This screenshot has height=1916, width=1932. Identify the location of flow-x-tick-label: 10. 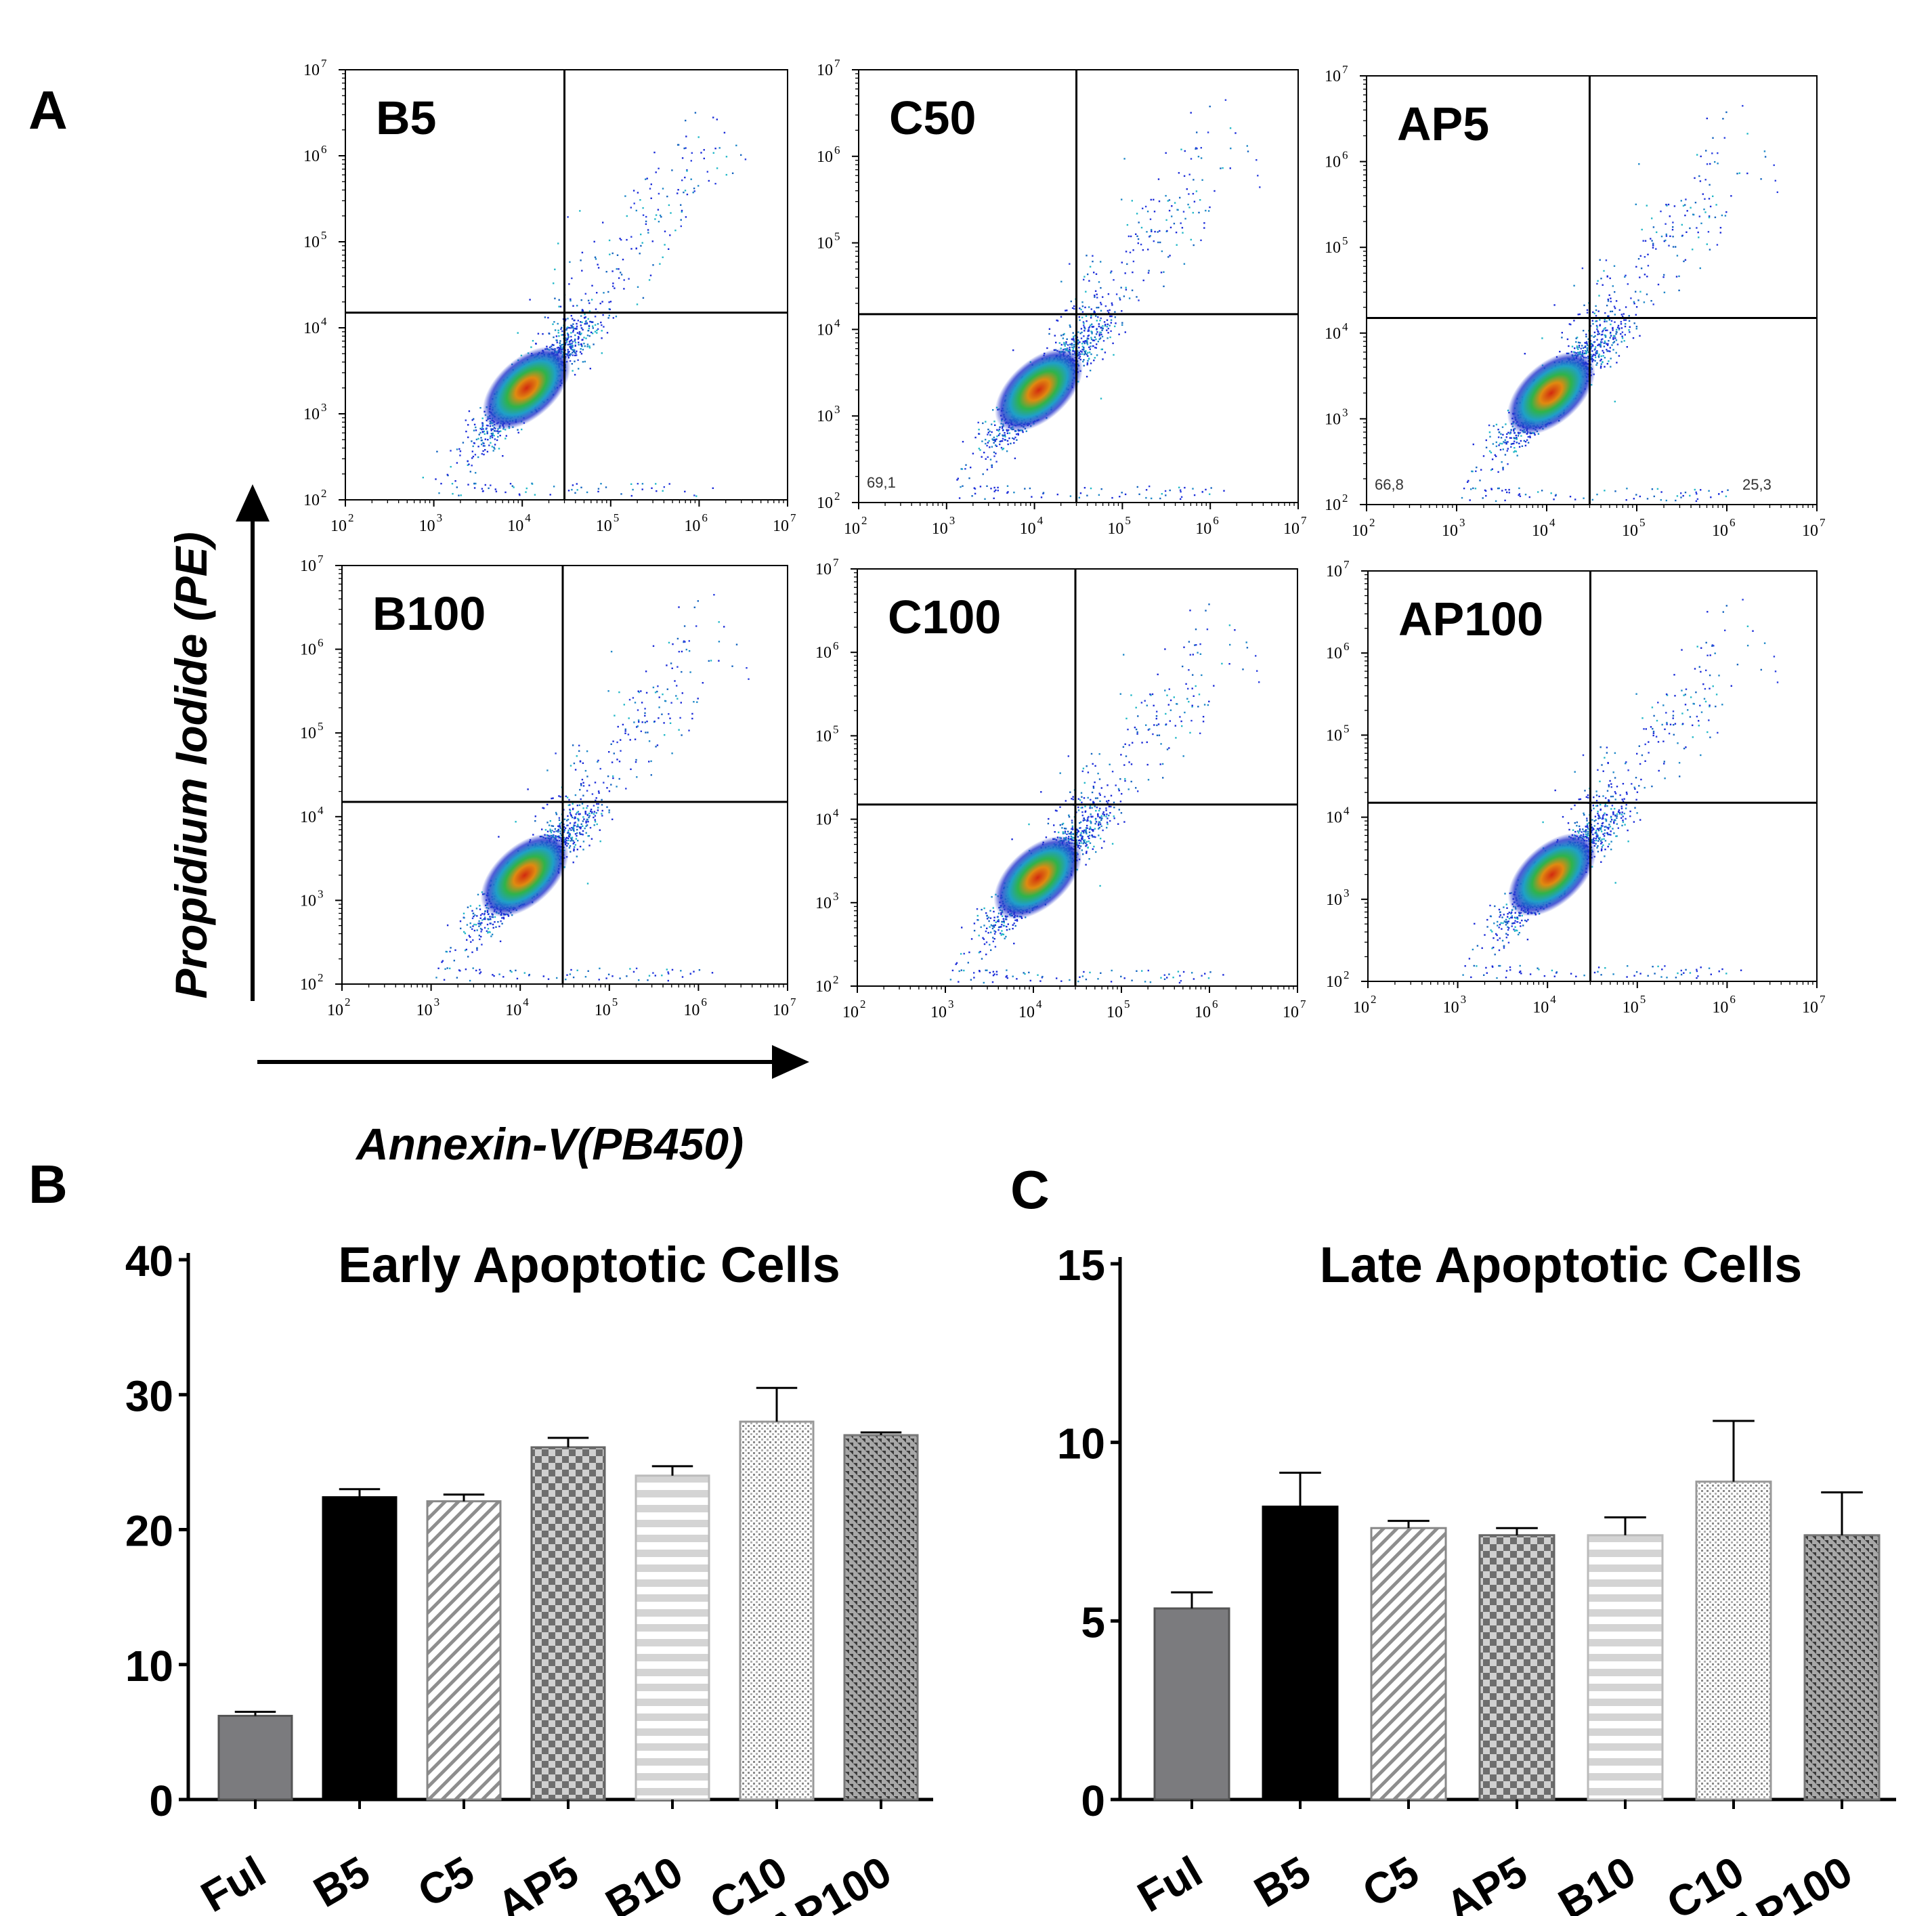
(1630, 531).